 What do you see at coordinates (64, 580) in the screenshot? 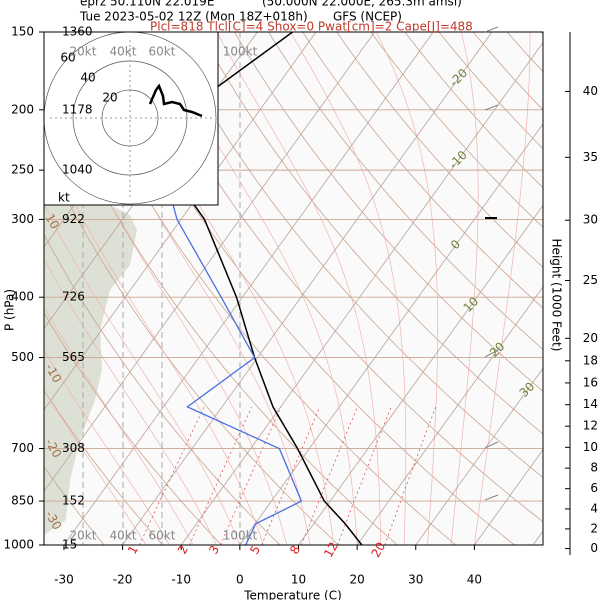
I see `x-tick-label: -30` at bounding box center [64, 580].